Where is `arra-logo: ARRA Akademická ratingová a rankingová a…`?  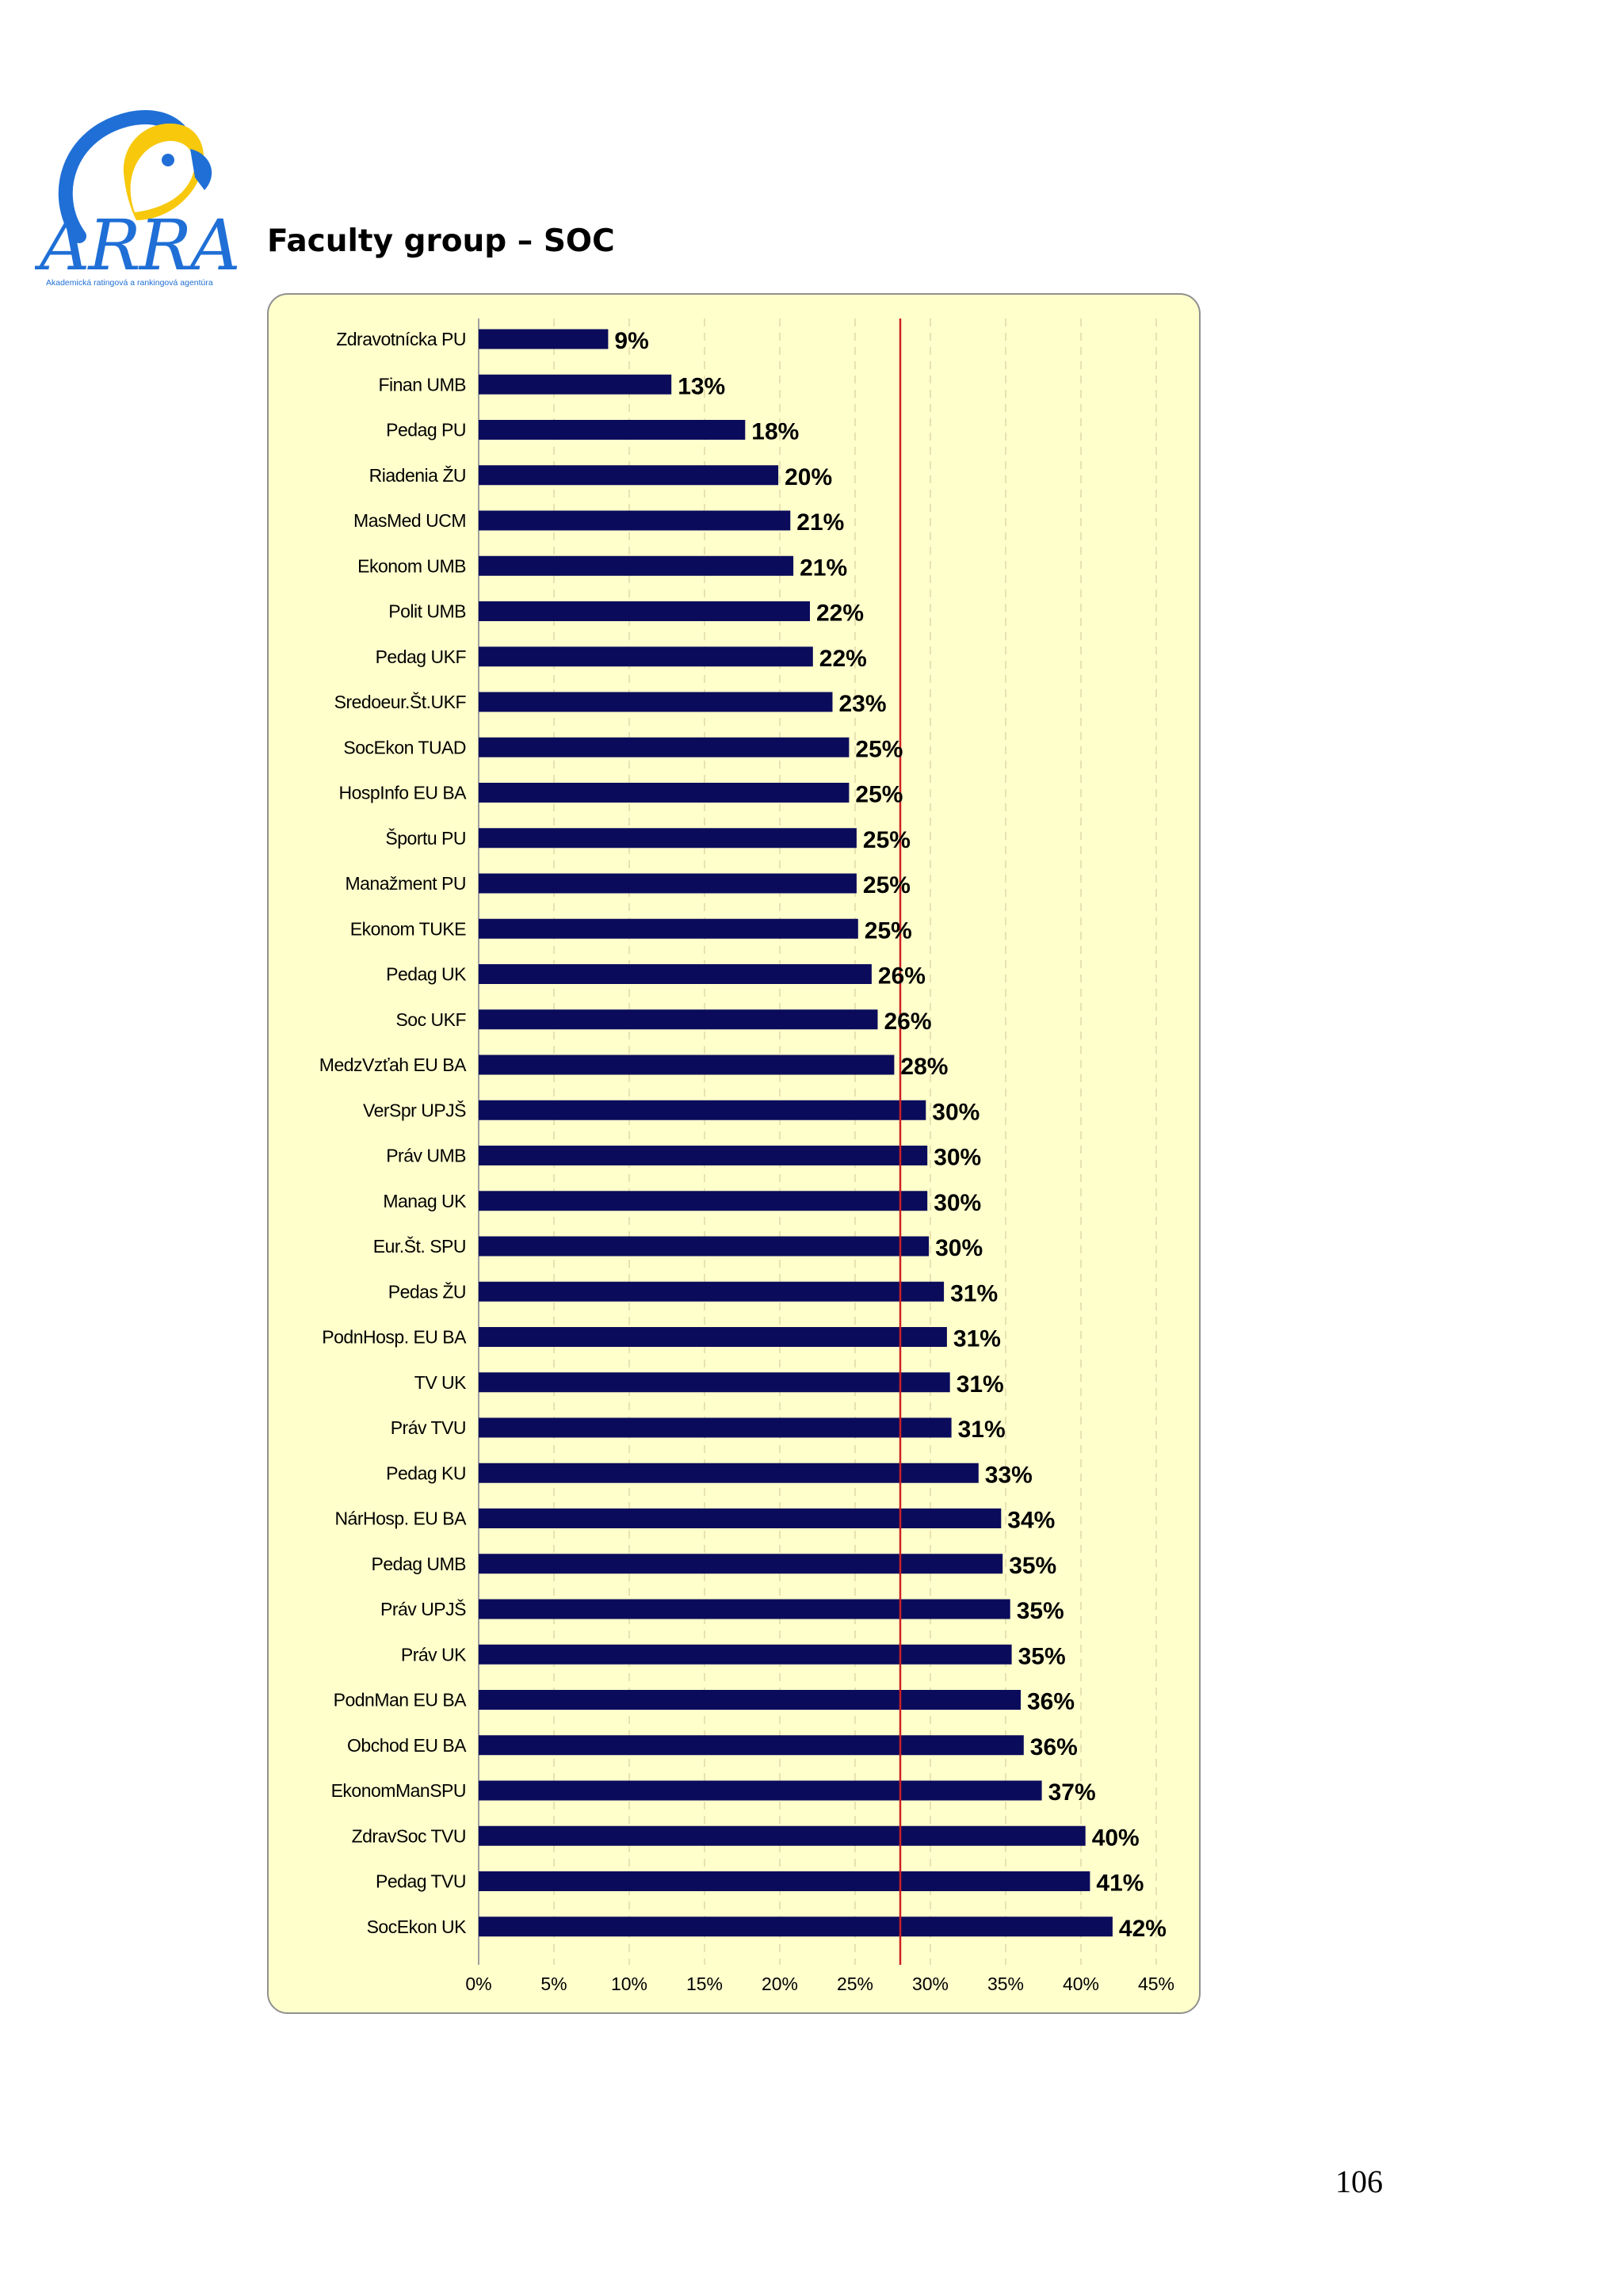 arra-logo: ARRA Akademická ratingová a rankingová a… is located at coordinates (137, 194).